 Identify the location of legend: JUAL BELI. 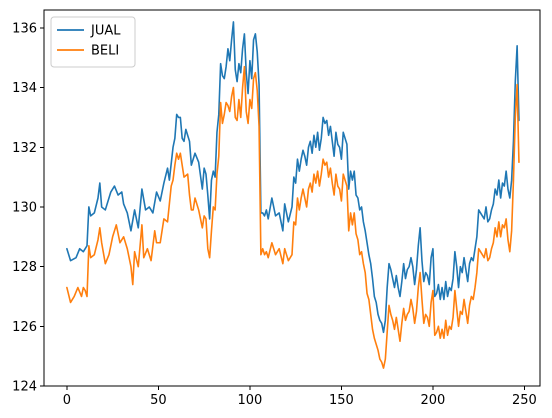
(93, 42).